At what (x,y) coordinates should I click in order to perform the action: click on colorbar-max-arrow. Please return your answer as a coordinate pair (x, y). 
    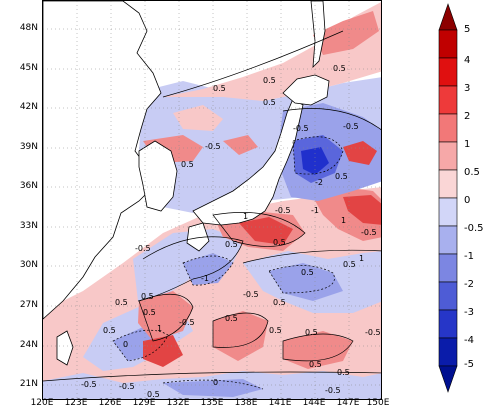
    Looking at the image, I should click on (448, 17).